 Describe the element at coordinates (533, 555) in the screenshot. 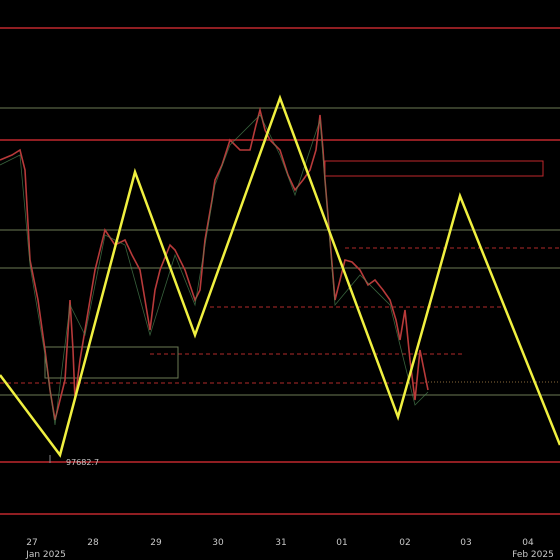

I see `month-label: Feb 2025` at that location.